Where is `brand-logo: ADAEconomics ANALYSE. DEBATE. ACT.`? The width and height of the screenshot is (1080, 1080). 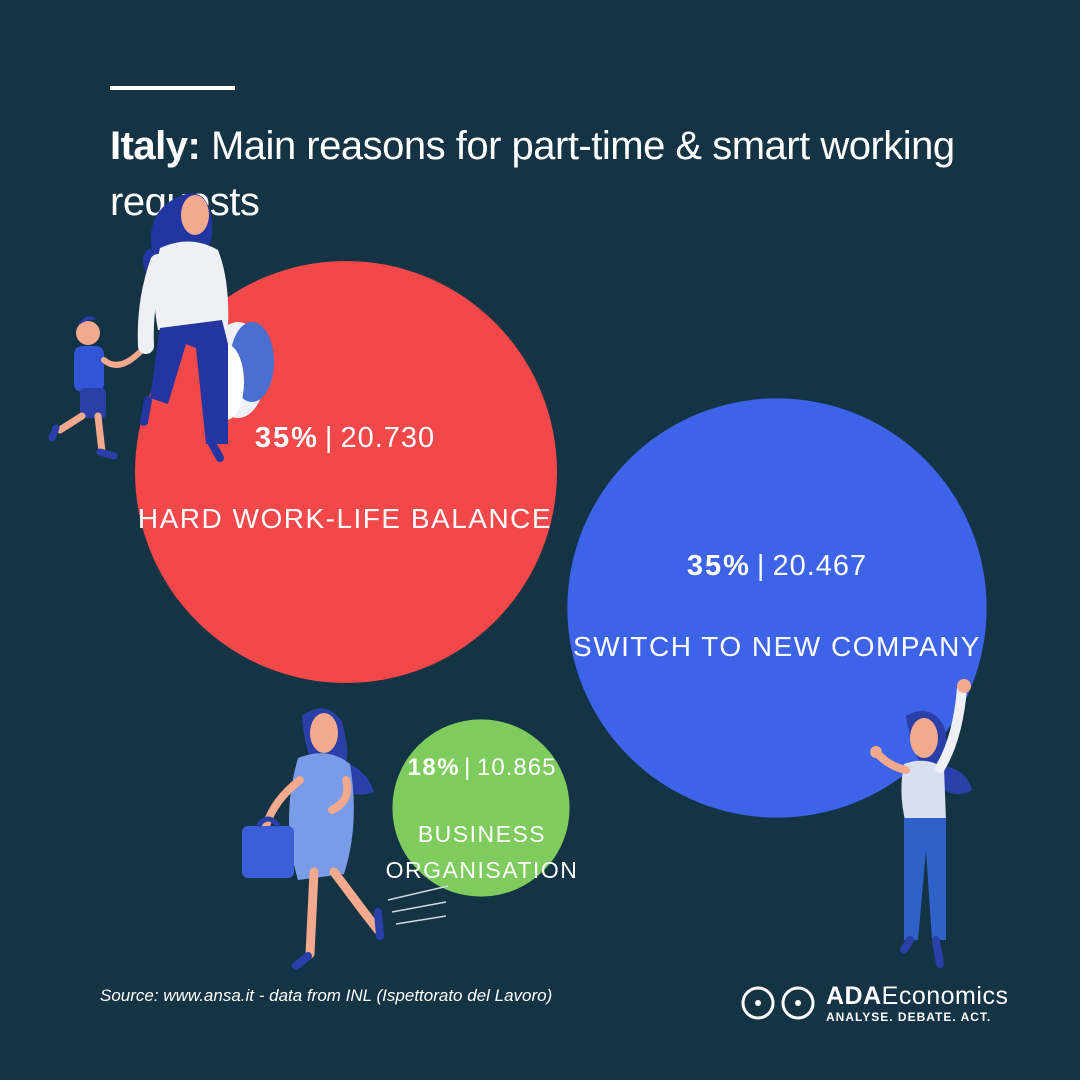
brand-logo: ADAEconomics ANALYSE. DEBATE. ACT. is located at coordinates (895, 1004).